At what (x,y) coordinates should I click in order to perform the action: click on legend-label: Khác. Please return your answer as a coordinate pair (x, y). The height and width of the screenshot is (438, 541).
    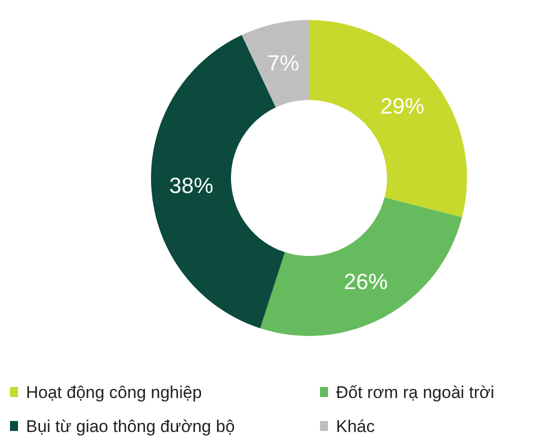
    Looking at the image, I should click on (356, 426).